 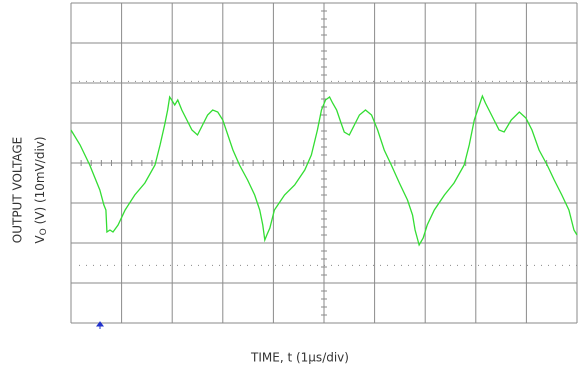 I want to click on y-axis-label: VO (V) (10mV/div), so click(x=41, y=189).